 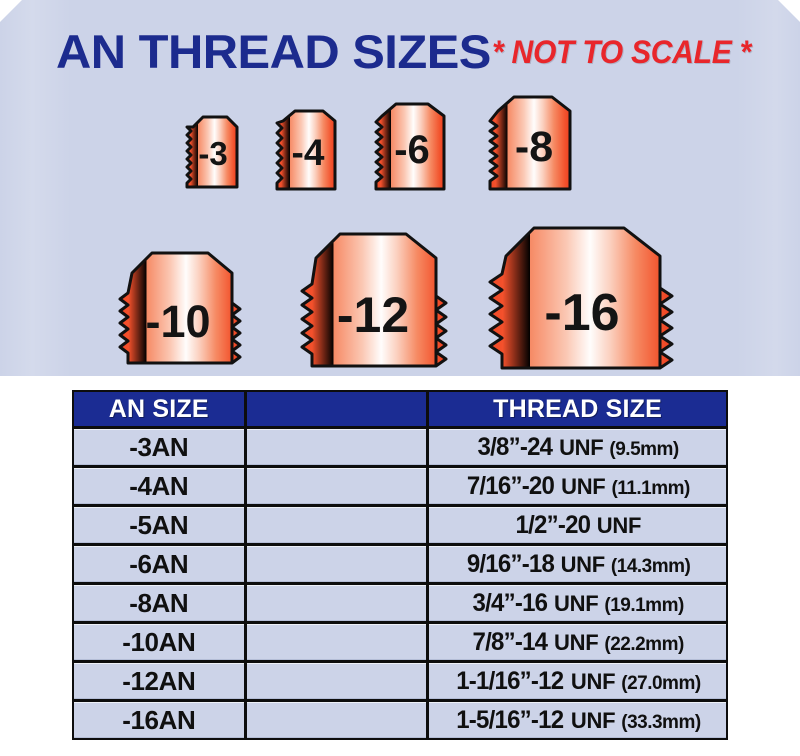 I want to click on cell-an-size: -4AN, so click(x=160, y=487).